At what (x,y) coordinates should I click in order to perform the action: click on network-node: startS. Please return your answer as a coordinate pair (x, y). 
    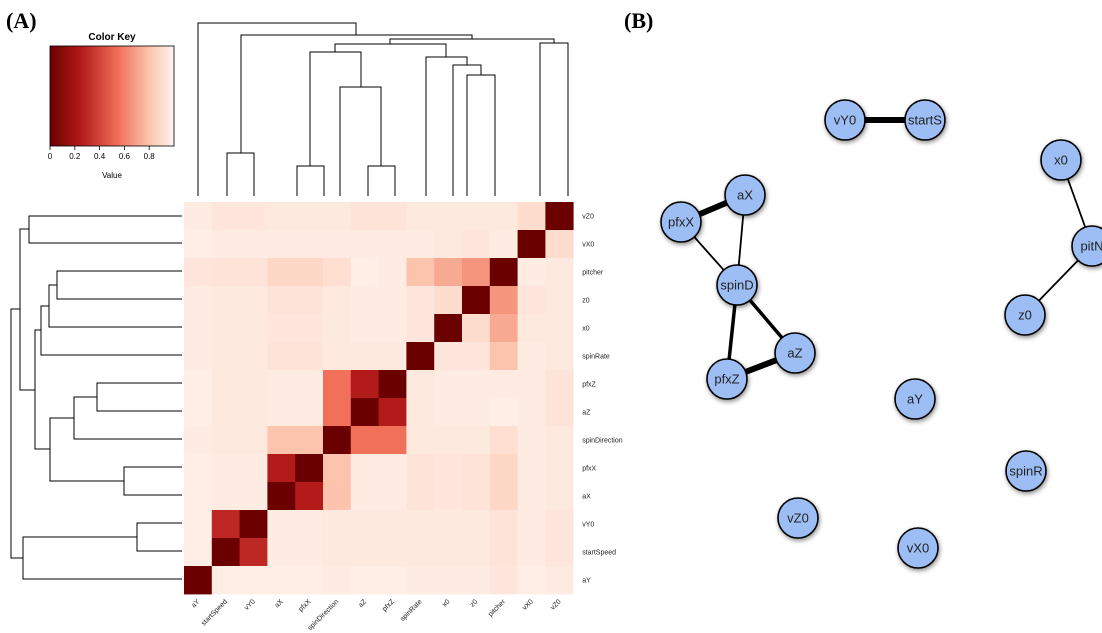
    Looking at the image, I should click on (925, 120).